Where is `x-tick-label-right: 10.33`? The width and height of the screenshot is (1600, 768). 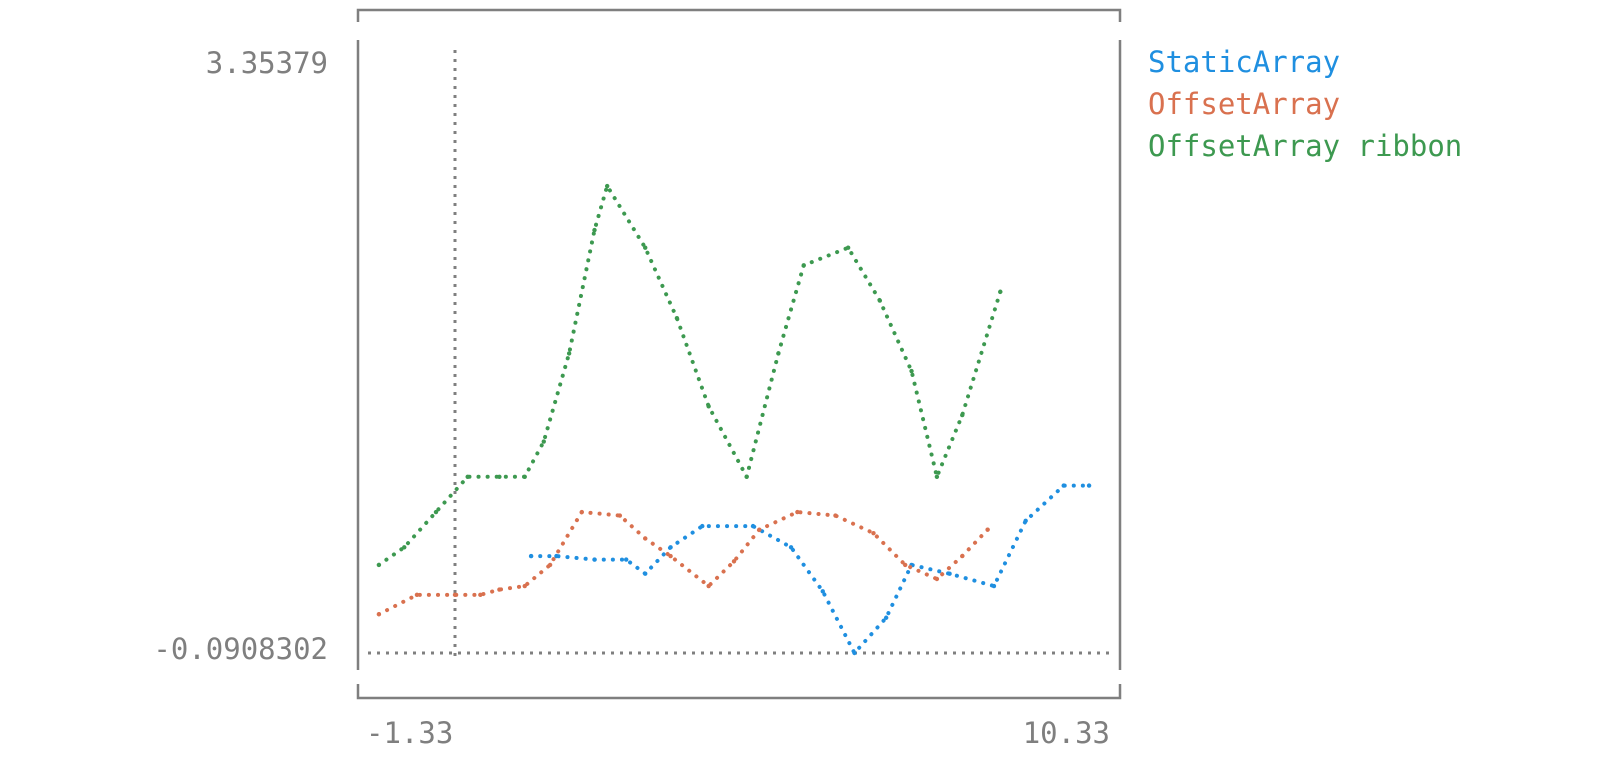
x-tick-label-right: 10.33 is located at coordinates (1066, 733).